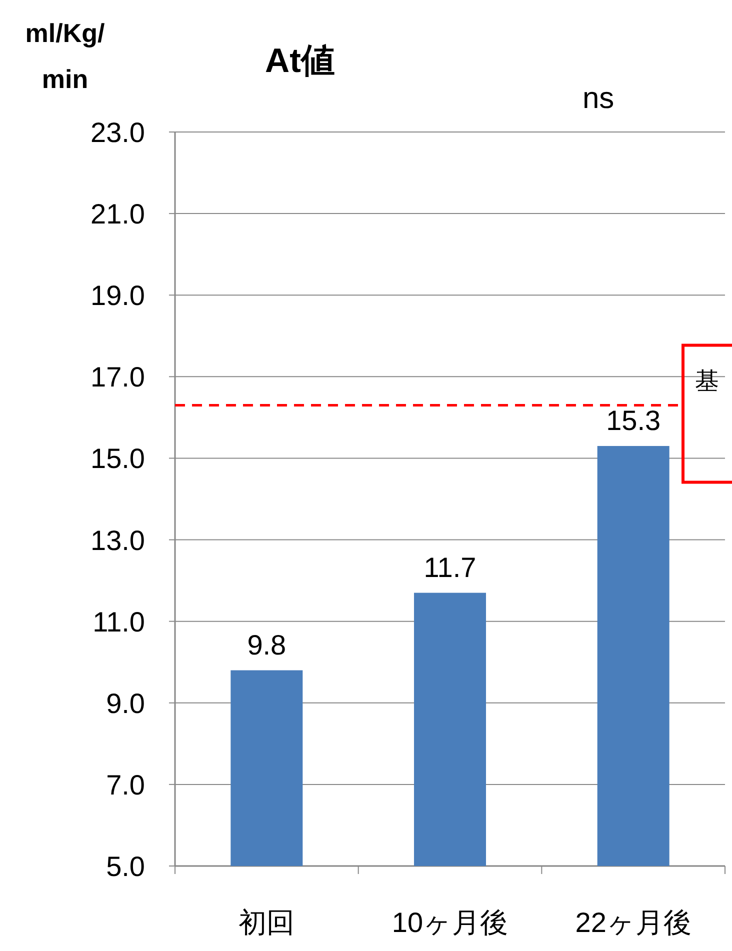 Image resolution: width=732 pixels, height=951 pixels. I want to click on chart-title: At値, so click(300, 61).